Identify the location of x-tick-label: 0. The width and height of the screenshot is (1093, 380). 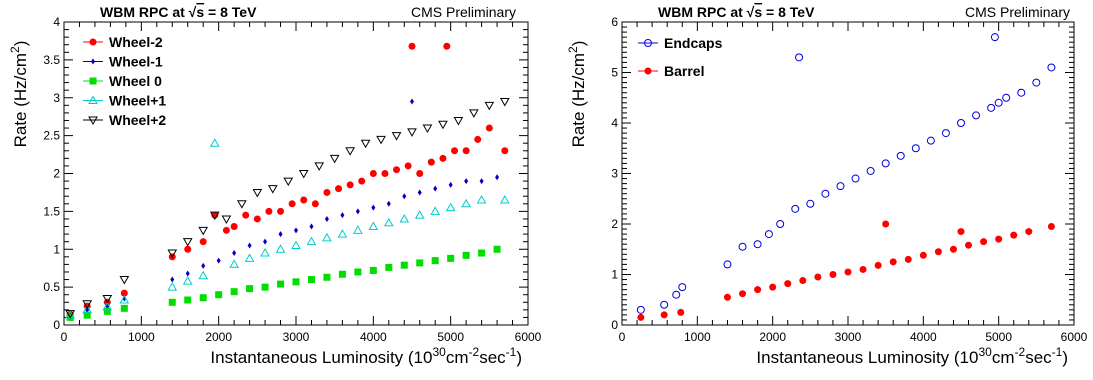
(64, 337).